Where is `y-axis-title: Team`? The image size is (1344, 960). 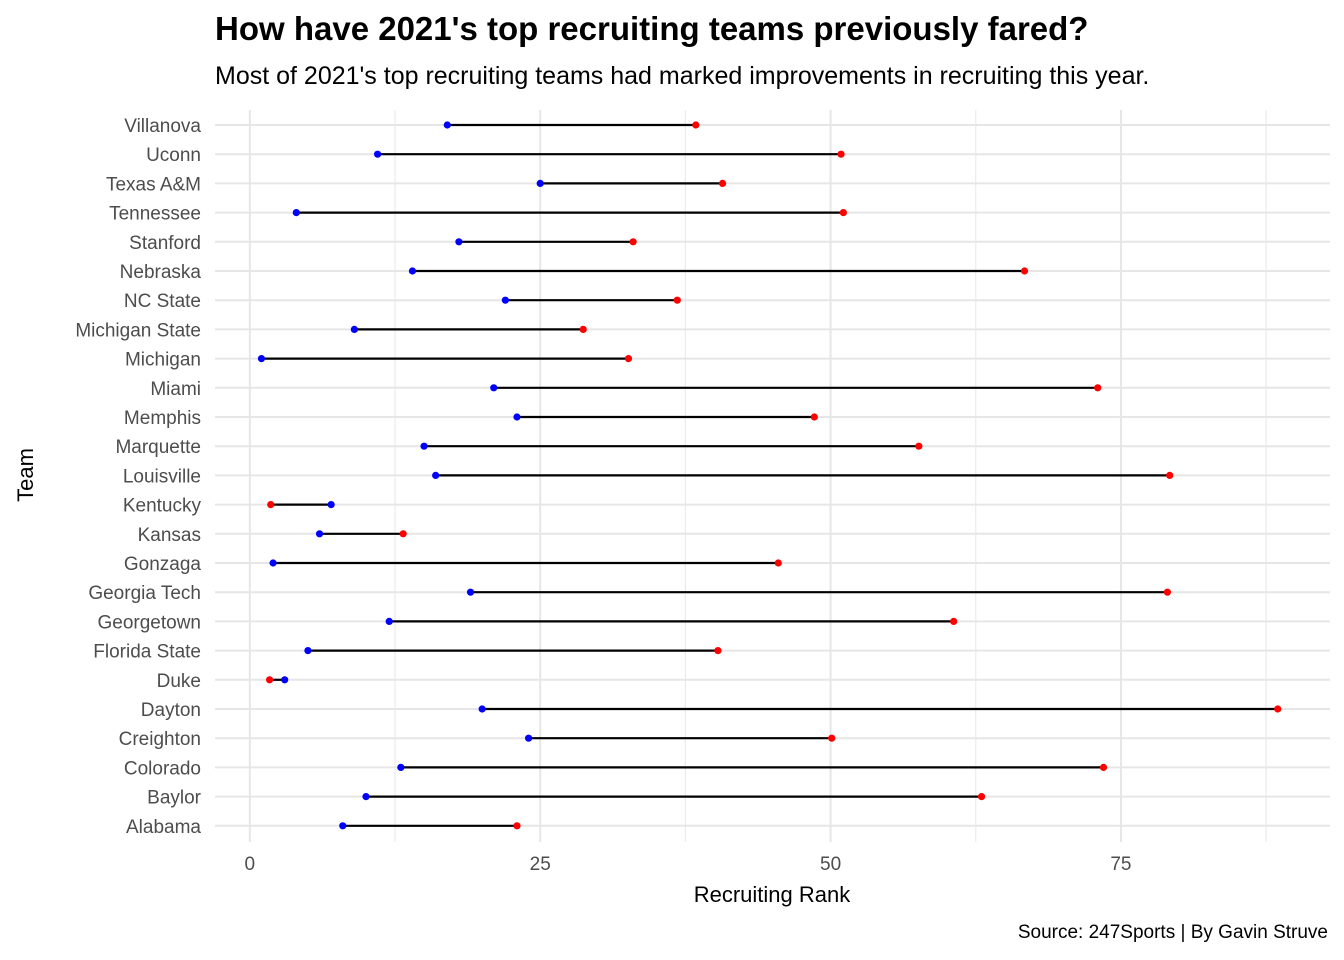
y-axis-title: Team is located at coordinates (25, 475).